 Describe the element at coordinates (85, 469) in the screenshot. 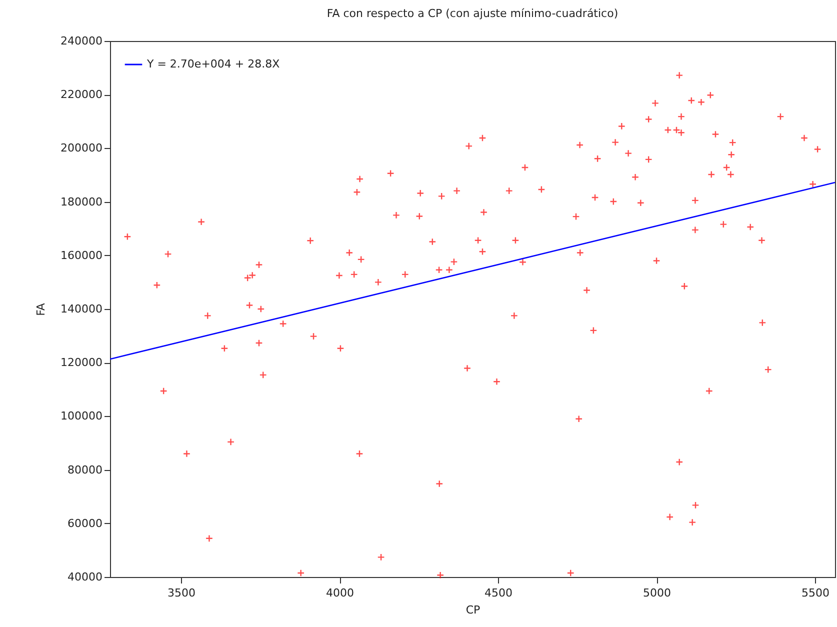

I see `y-tick-label: 80000` at that location.